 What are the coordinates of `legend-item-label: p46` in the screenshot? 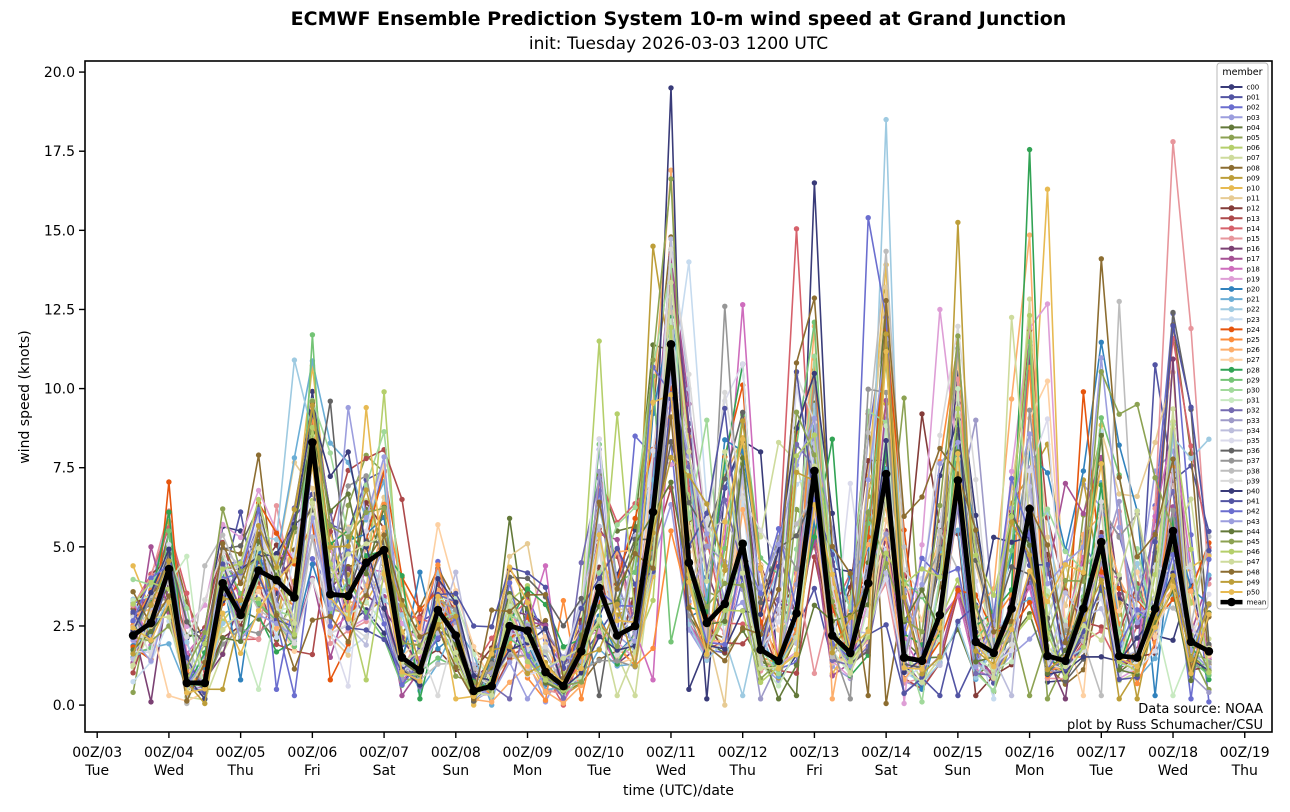 It's located at (1254, 552).